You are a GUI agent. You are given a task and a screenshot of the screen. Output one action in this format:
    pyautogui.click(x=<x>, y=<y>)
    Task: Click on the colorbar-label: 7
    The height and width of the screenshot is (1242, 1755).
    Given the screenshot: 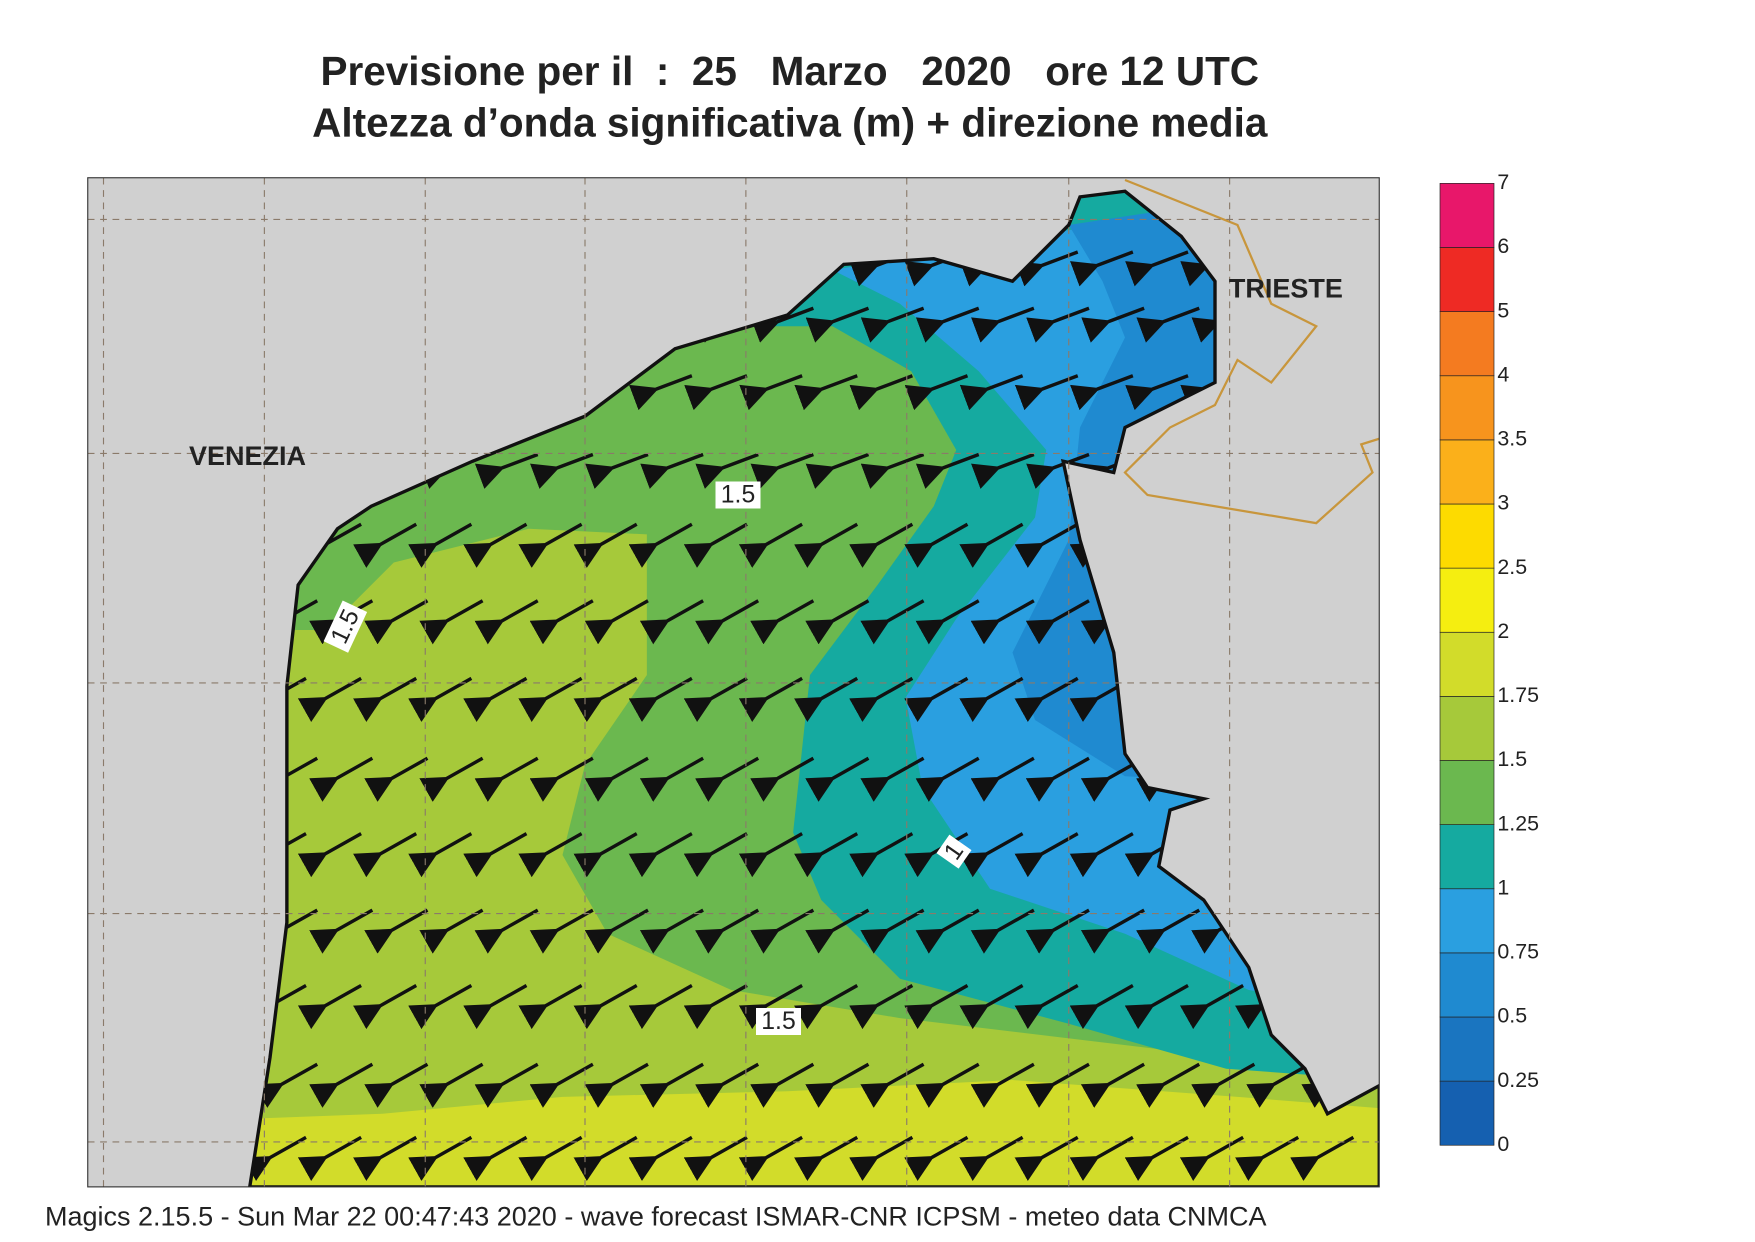 What is the action you would take?
    pyautogui.click(x=1503, y=182)
    